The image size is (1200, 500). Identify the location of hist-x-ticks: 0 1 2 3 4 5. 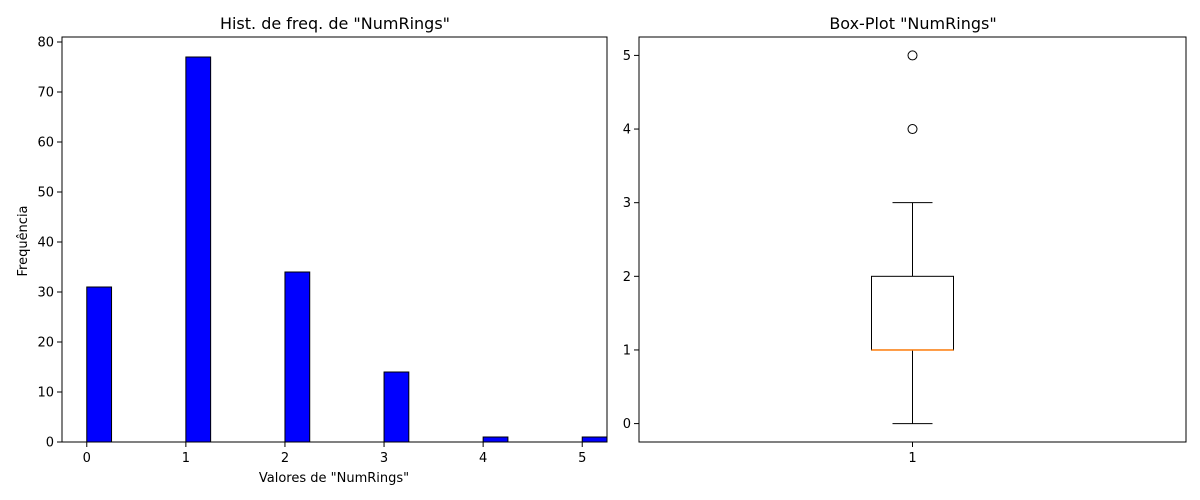
(334, 454).